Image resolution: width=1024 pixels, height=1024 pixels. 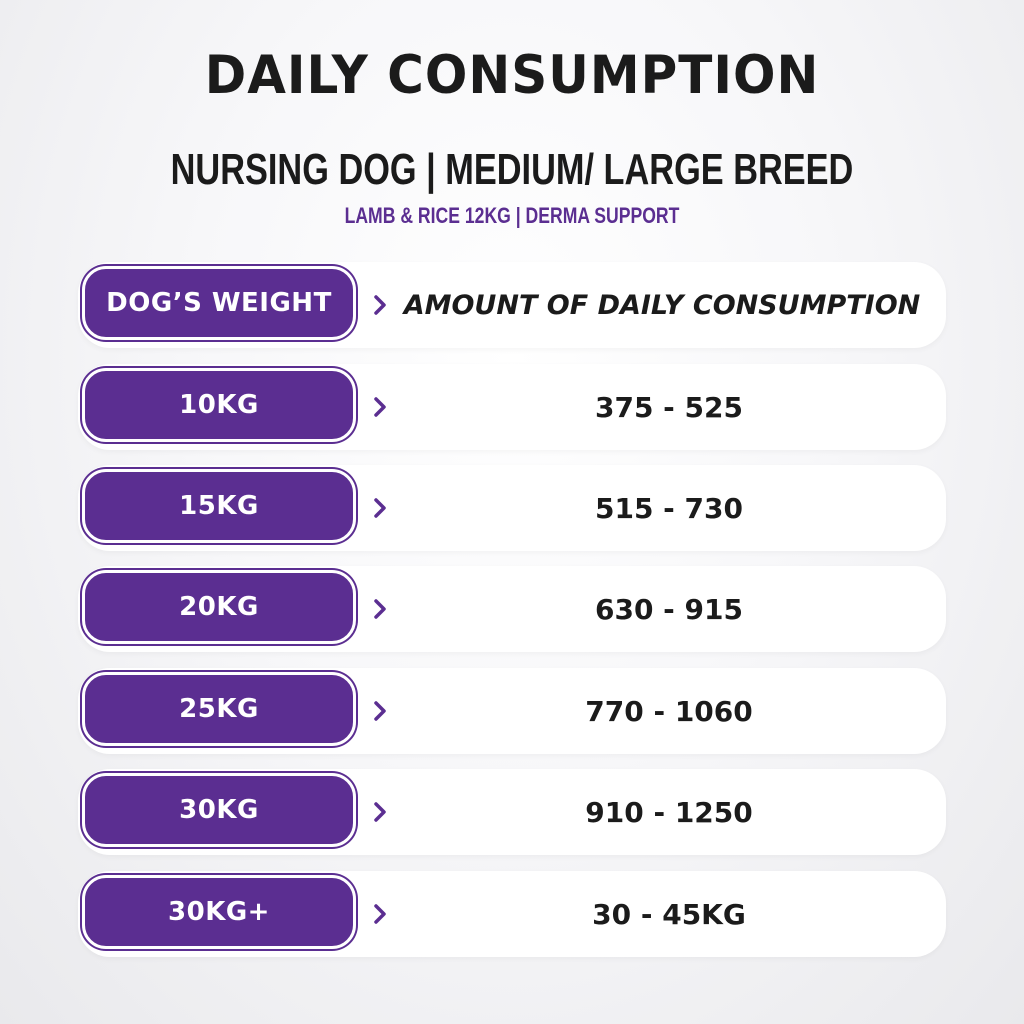 I want to click on table-header-row: DOG’S WEIGHT AMOUNT OF DAILY CONSUMPTION, so click(x=512, y=305).